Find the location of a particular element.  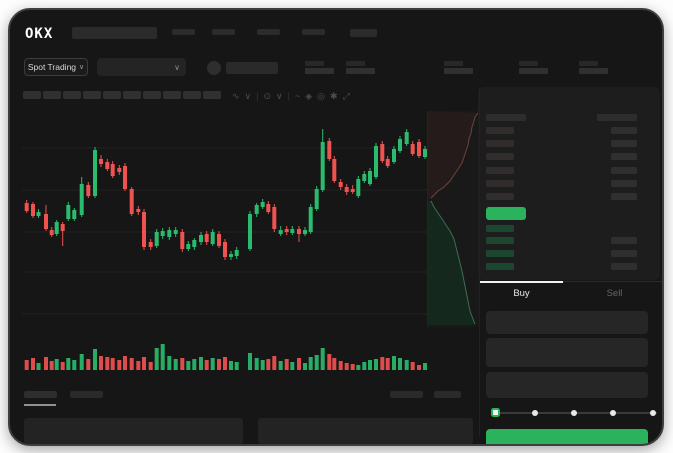

chart-type-icon: ∿ is located at coordinates (236, 95).